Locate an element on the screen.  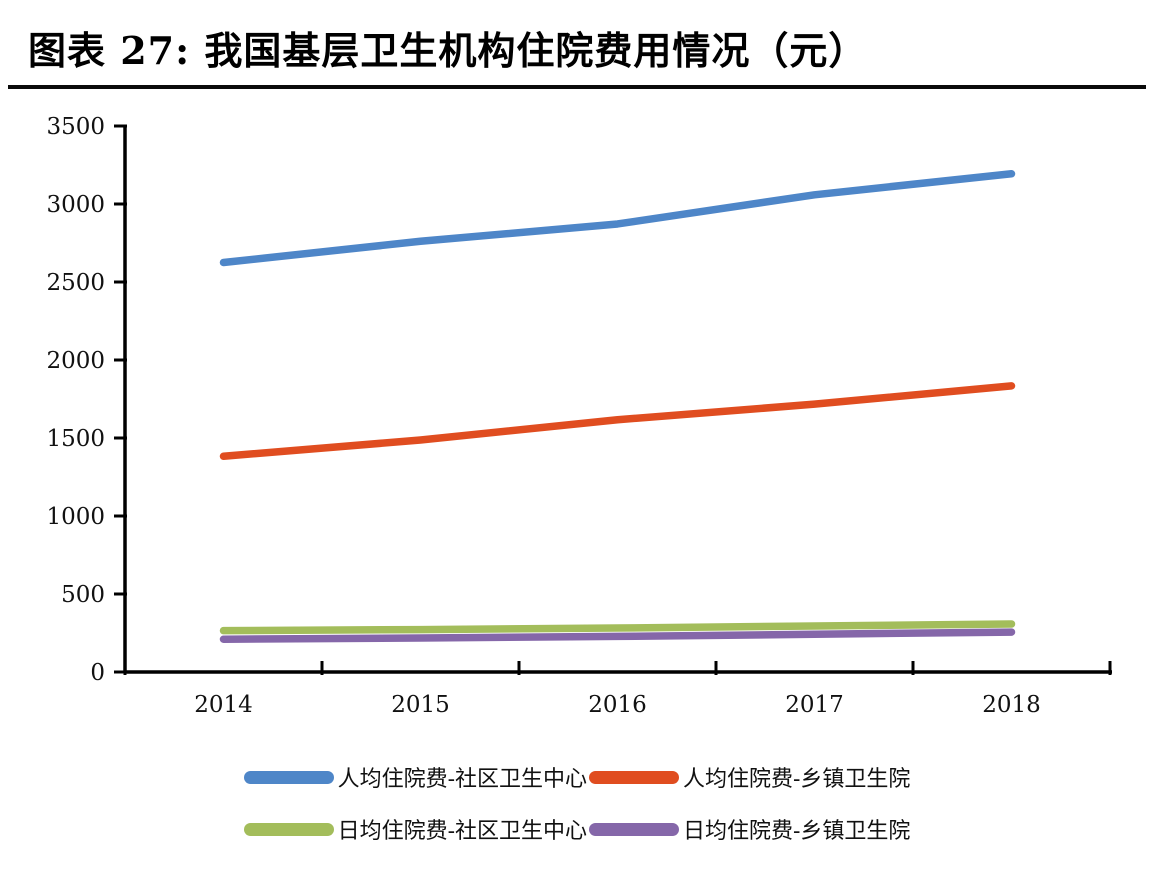
legend-label: 日均住院费-乡镇卫生院 is located at coordinates (797, 832).